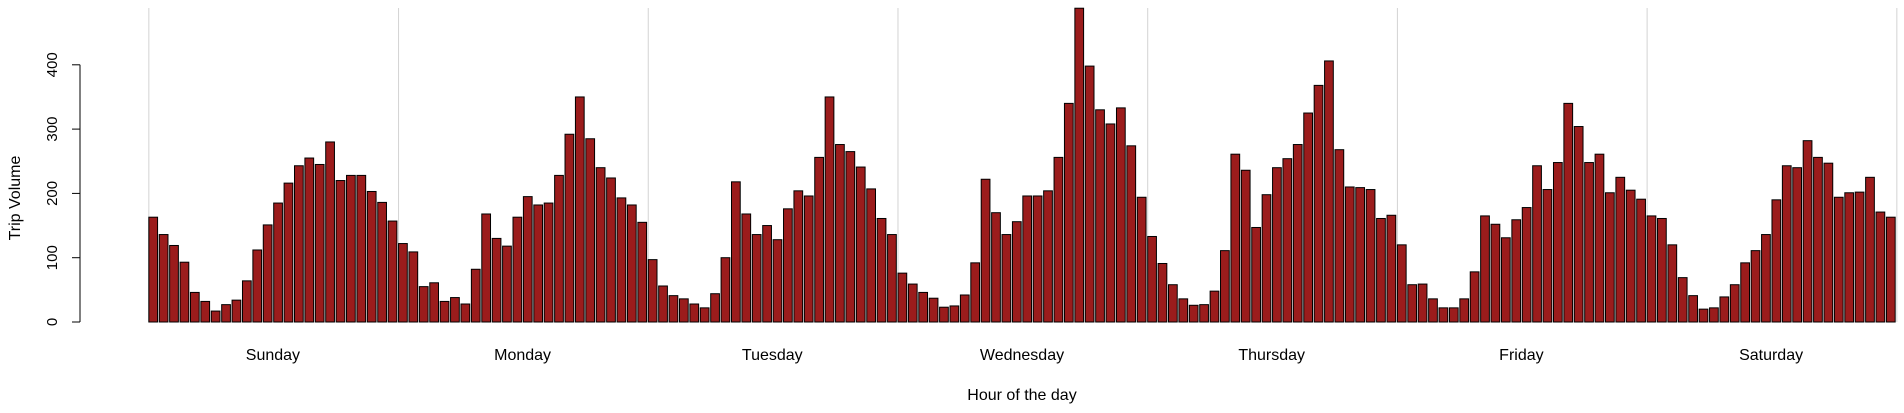 Image resolution: width=1904 pixels, height=413 pixels. What do you see at coordinates (15, 198) in the screenshot?
I see `y-axis-title: Trip Volume` at bounding box center [15, 198].